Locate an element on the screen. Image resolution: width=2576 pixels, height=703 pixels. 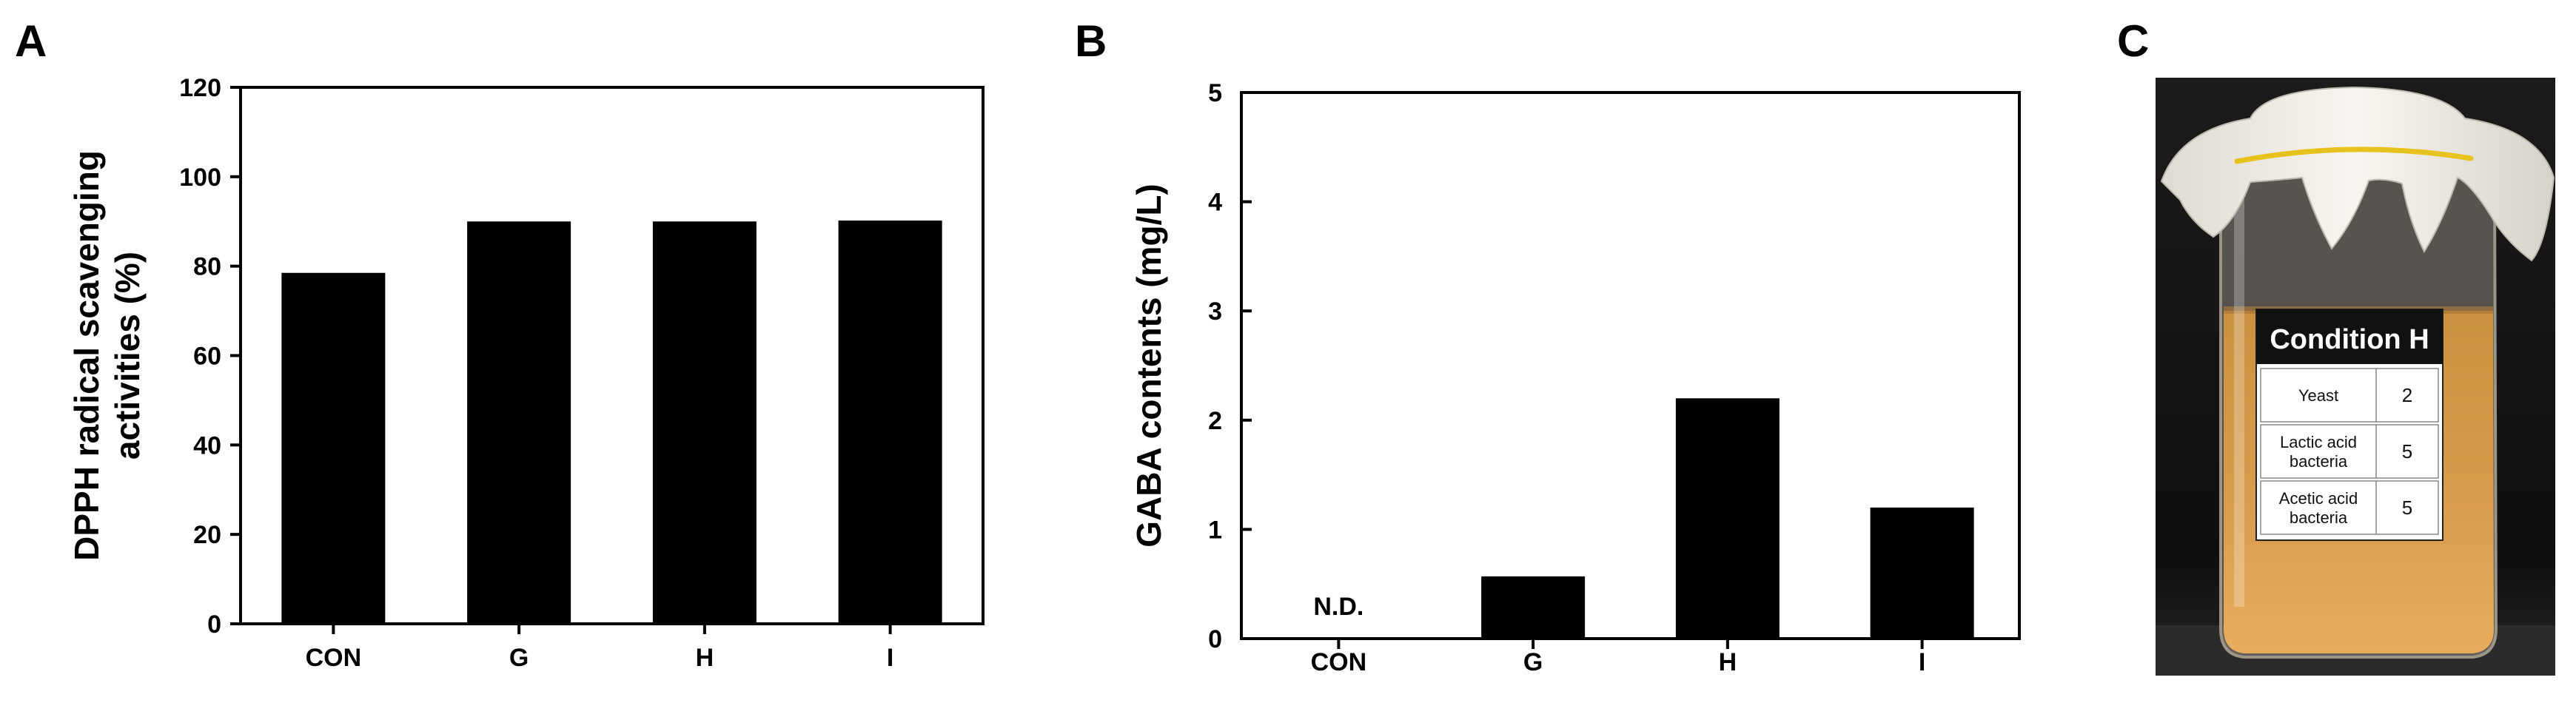
label-card-title: Condition H is located at coordinates (2349, 339).